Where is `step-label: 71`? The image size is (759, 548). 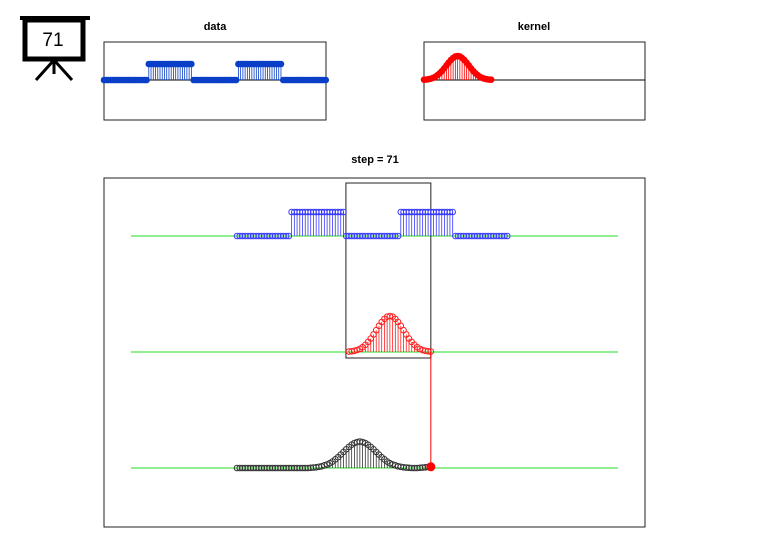
step-label: 71 is located at coordinates (52, 40).